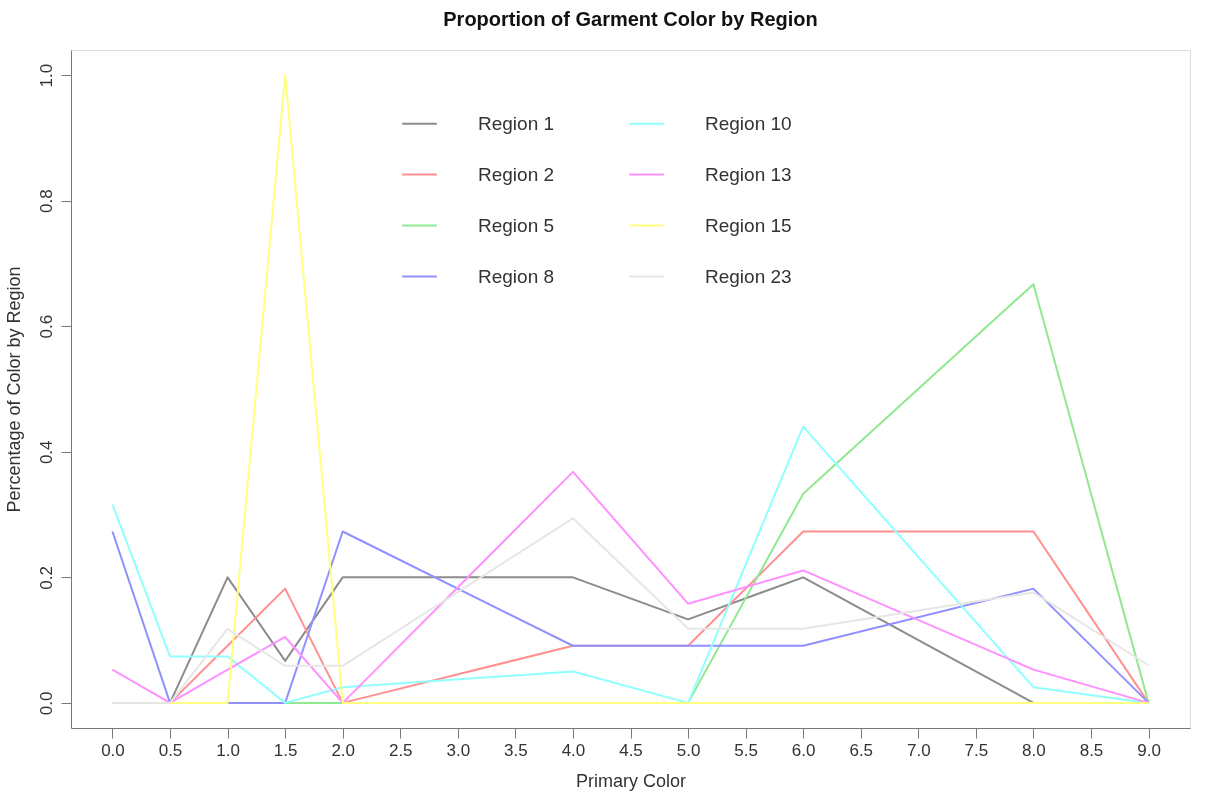  I want to click on y-tick-label: 0.0, so click(46, 703).